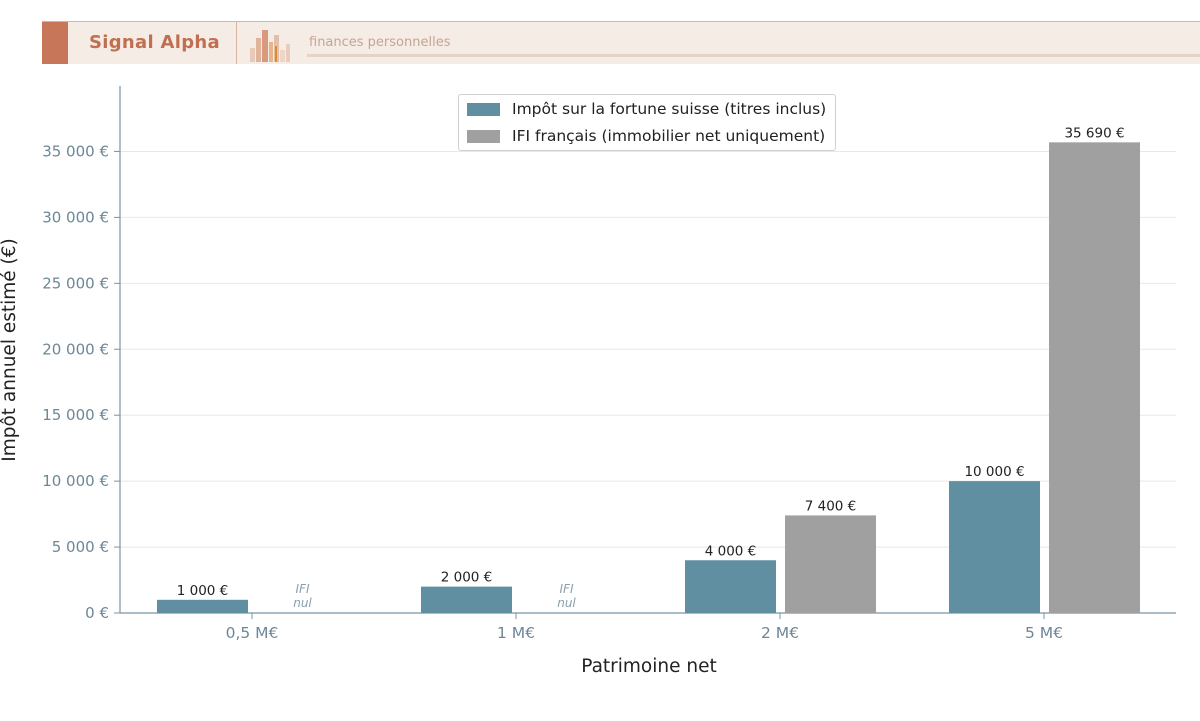 This screenshot has width=1200, height=721. I want to click on city-logo-icon, so click(270, 46).